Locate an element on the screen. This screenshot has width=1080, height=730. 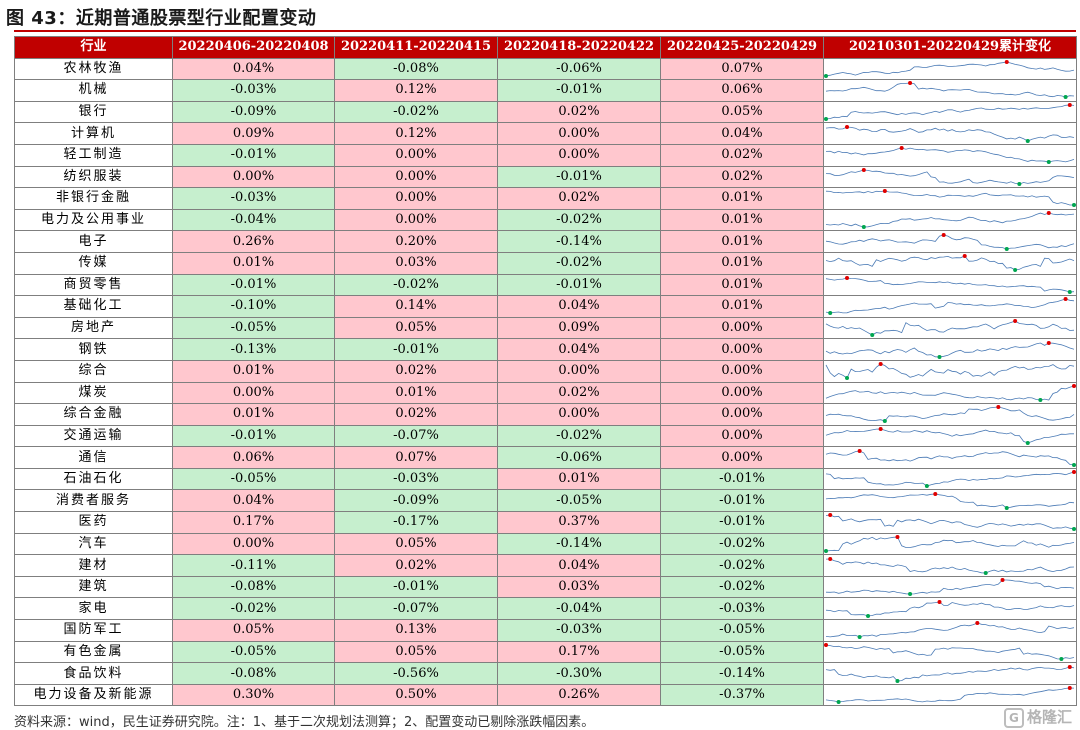
industry-name: 国防军工 is located at coordinates (93, 630).